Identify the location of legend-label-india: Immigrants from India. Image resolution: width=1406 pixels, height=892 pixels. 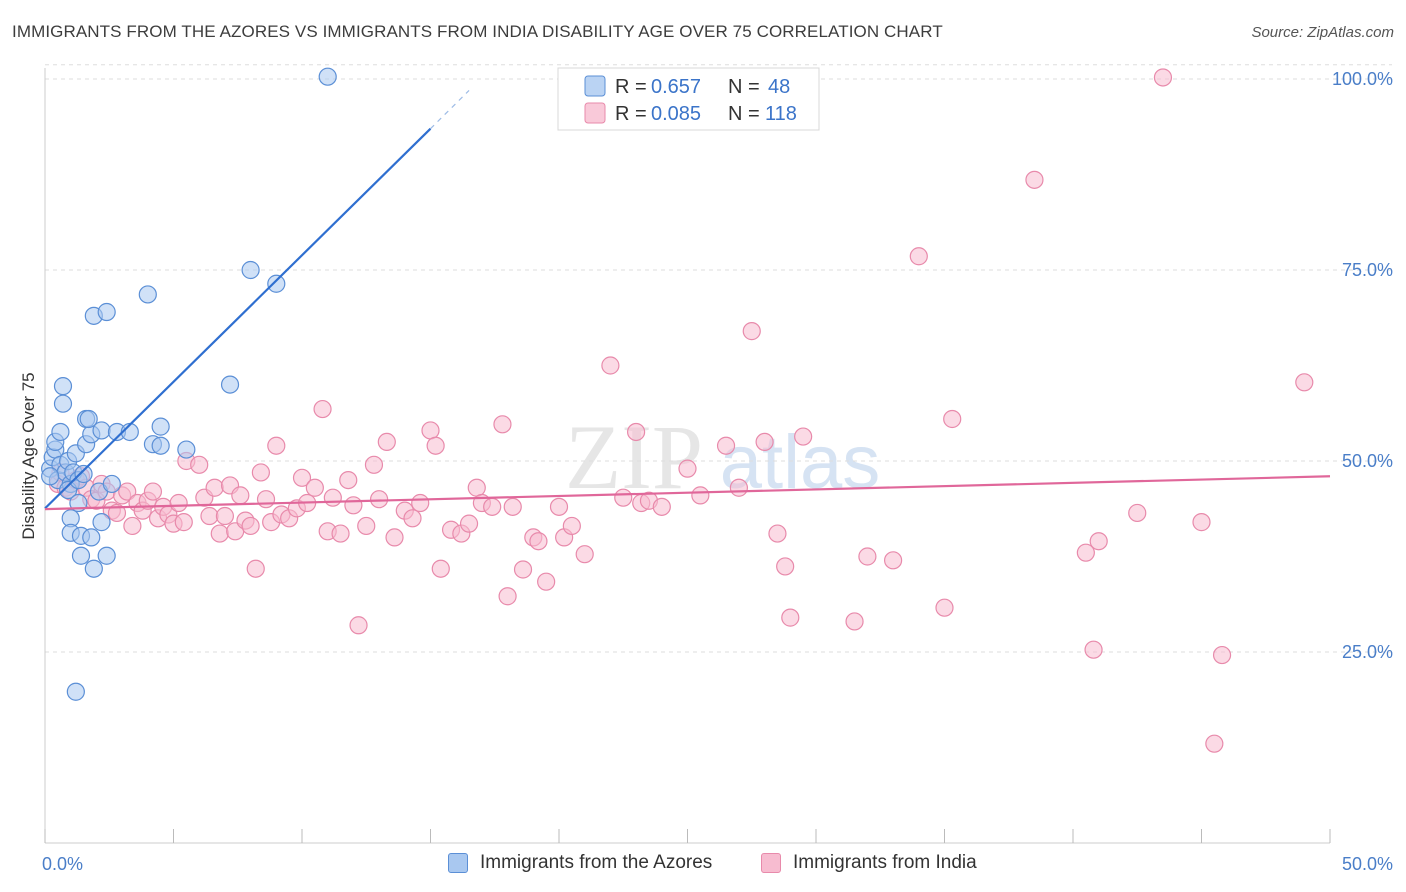
(885, 862).